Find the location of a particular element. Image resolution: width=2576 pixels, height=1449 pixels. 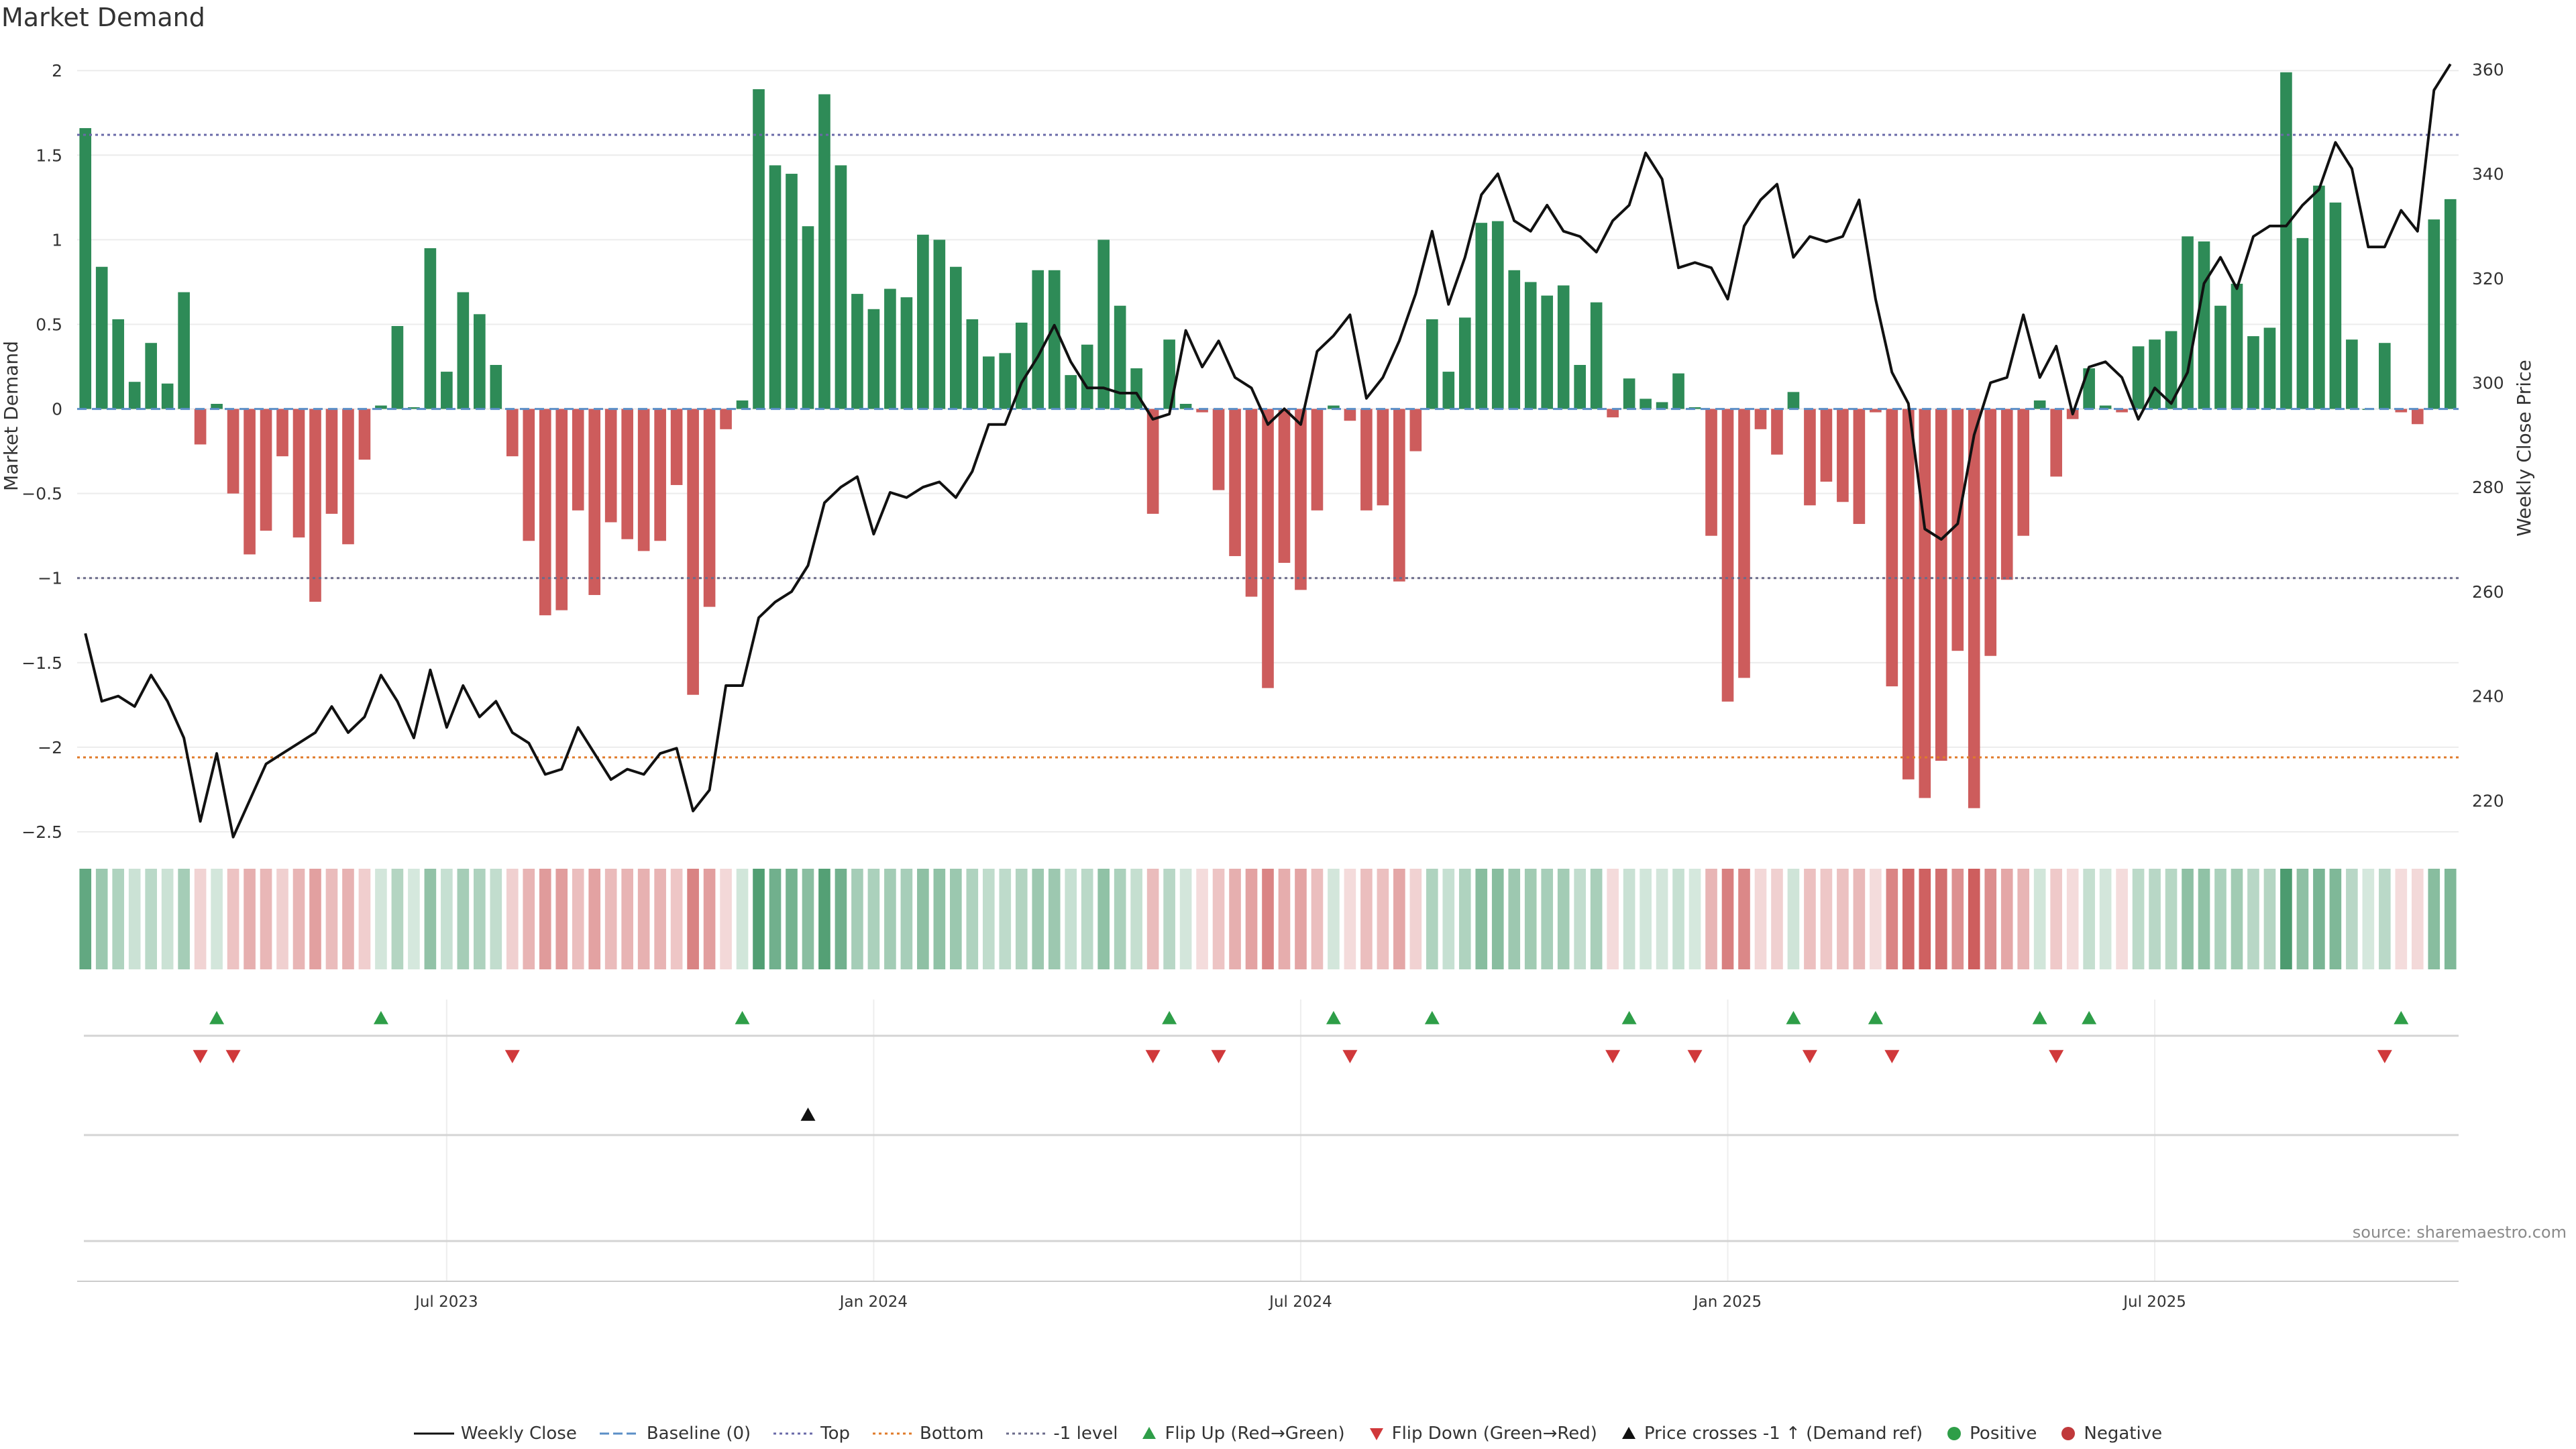

left-tick-label: −2.5 is located at coordinates (41, 832).